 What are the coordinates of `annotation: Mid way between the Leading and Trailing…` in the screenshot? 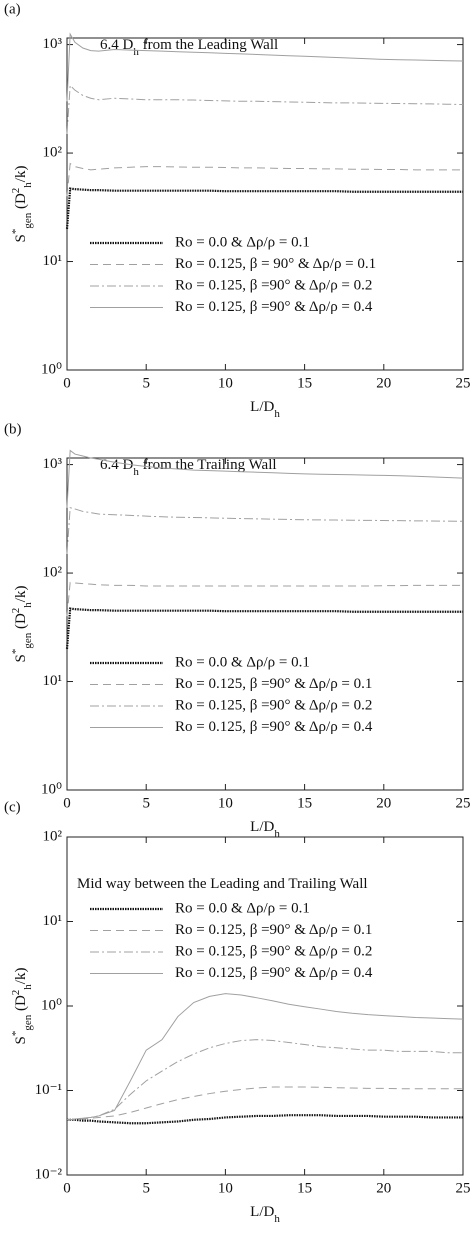 It's located at (222, 884).